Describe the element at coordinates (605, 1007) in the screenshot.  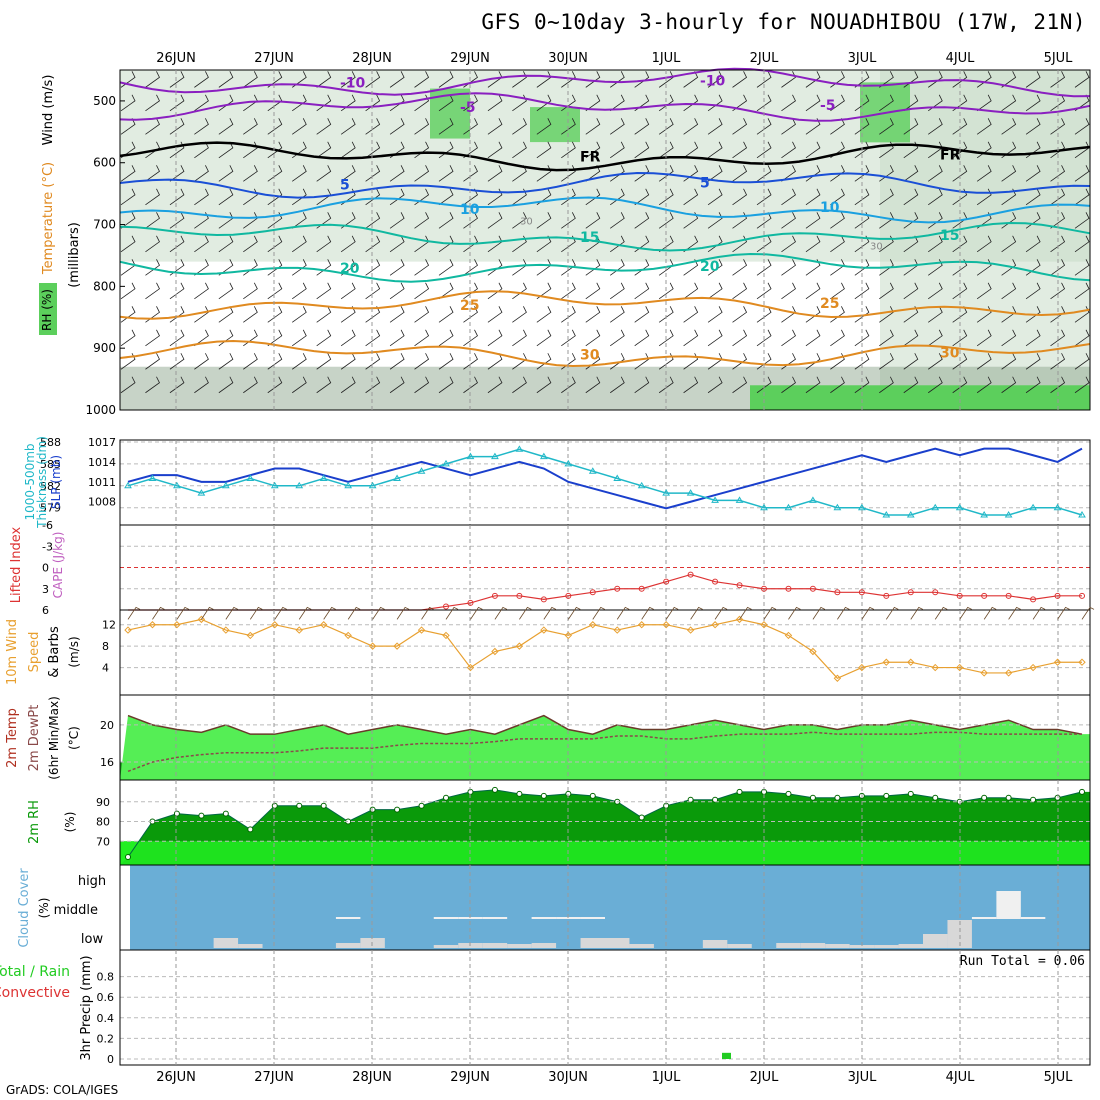
I see `panel-precip` at that location.